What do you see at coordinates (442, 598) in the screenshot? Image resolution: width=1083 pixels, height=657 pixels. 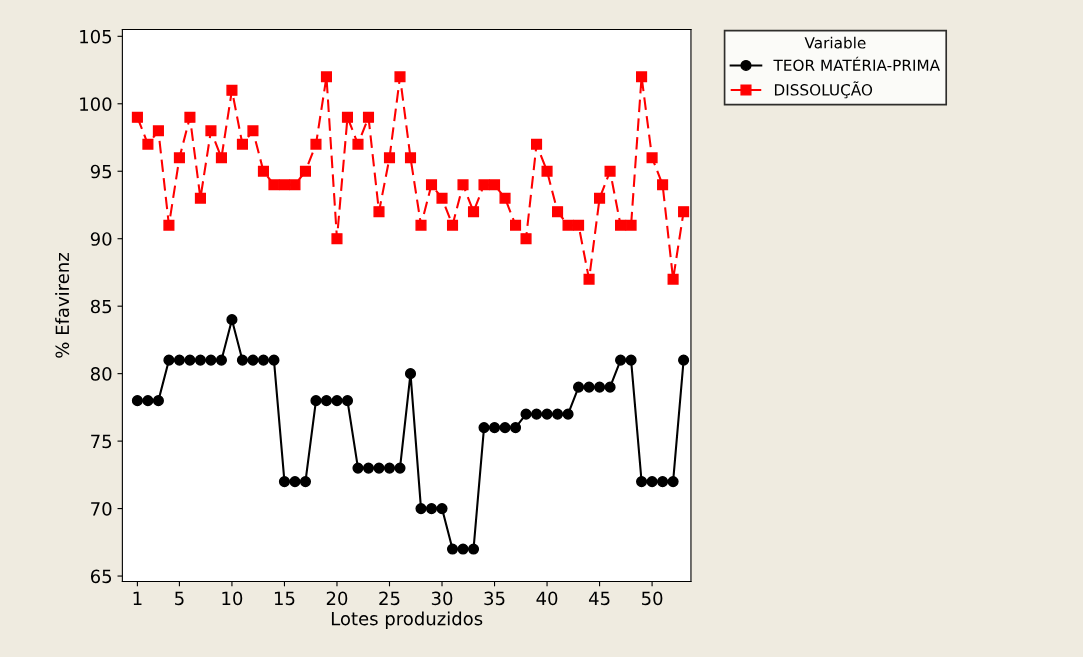 I see `x-tick-label: 30` at bounding box center [442, 598].